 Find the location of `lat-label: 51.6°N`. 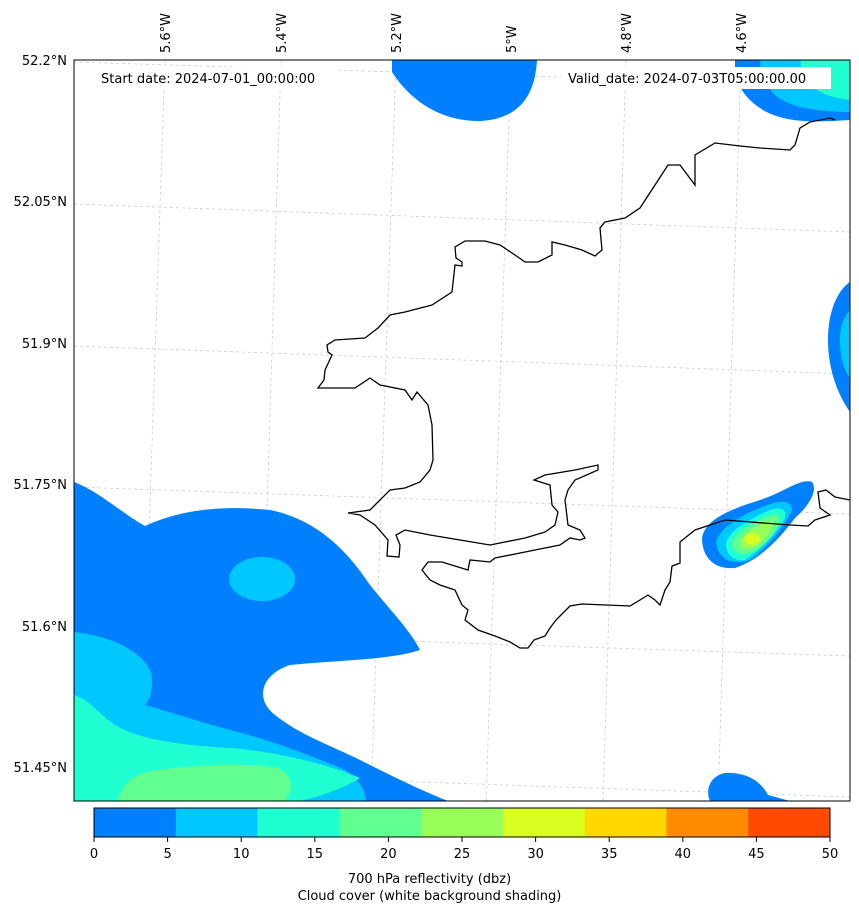

lat-label: 51.6°N is located at coordinates (44, 627).